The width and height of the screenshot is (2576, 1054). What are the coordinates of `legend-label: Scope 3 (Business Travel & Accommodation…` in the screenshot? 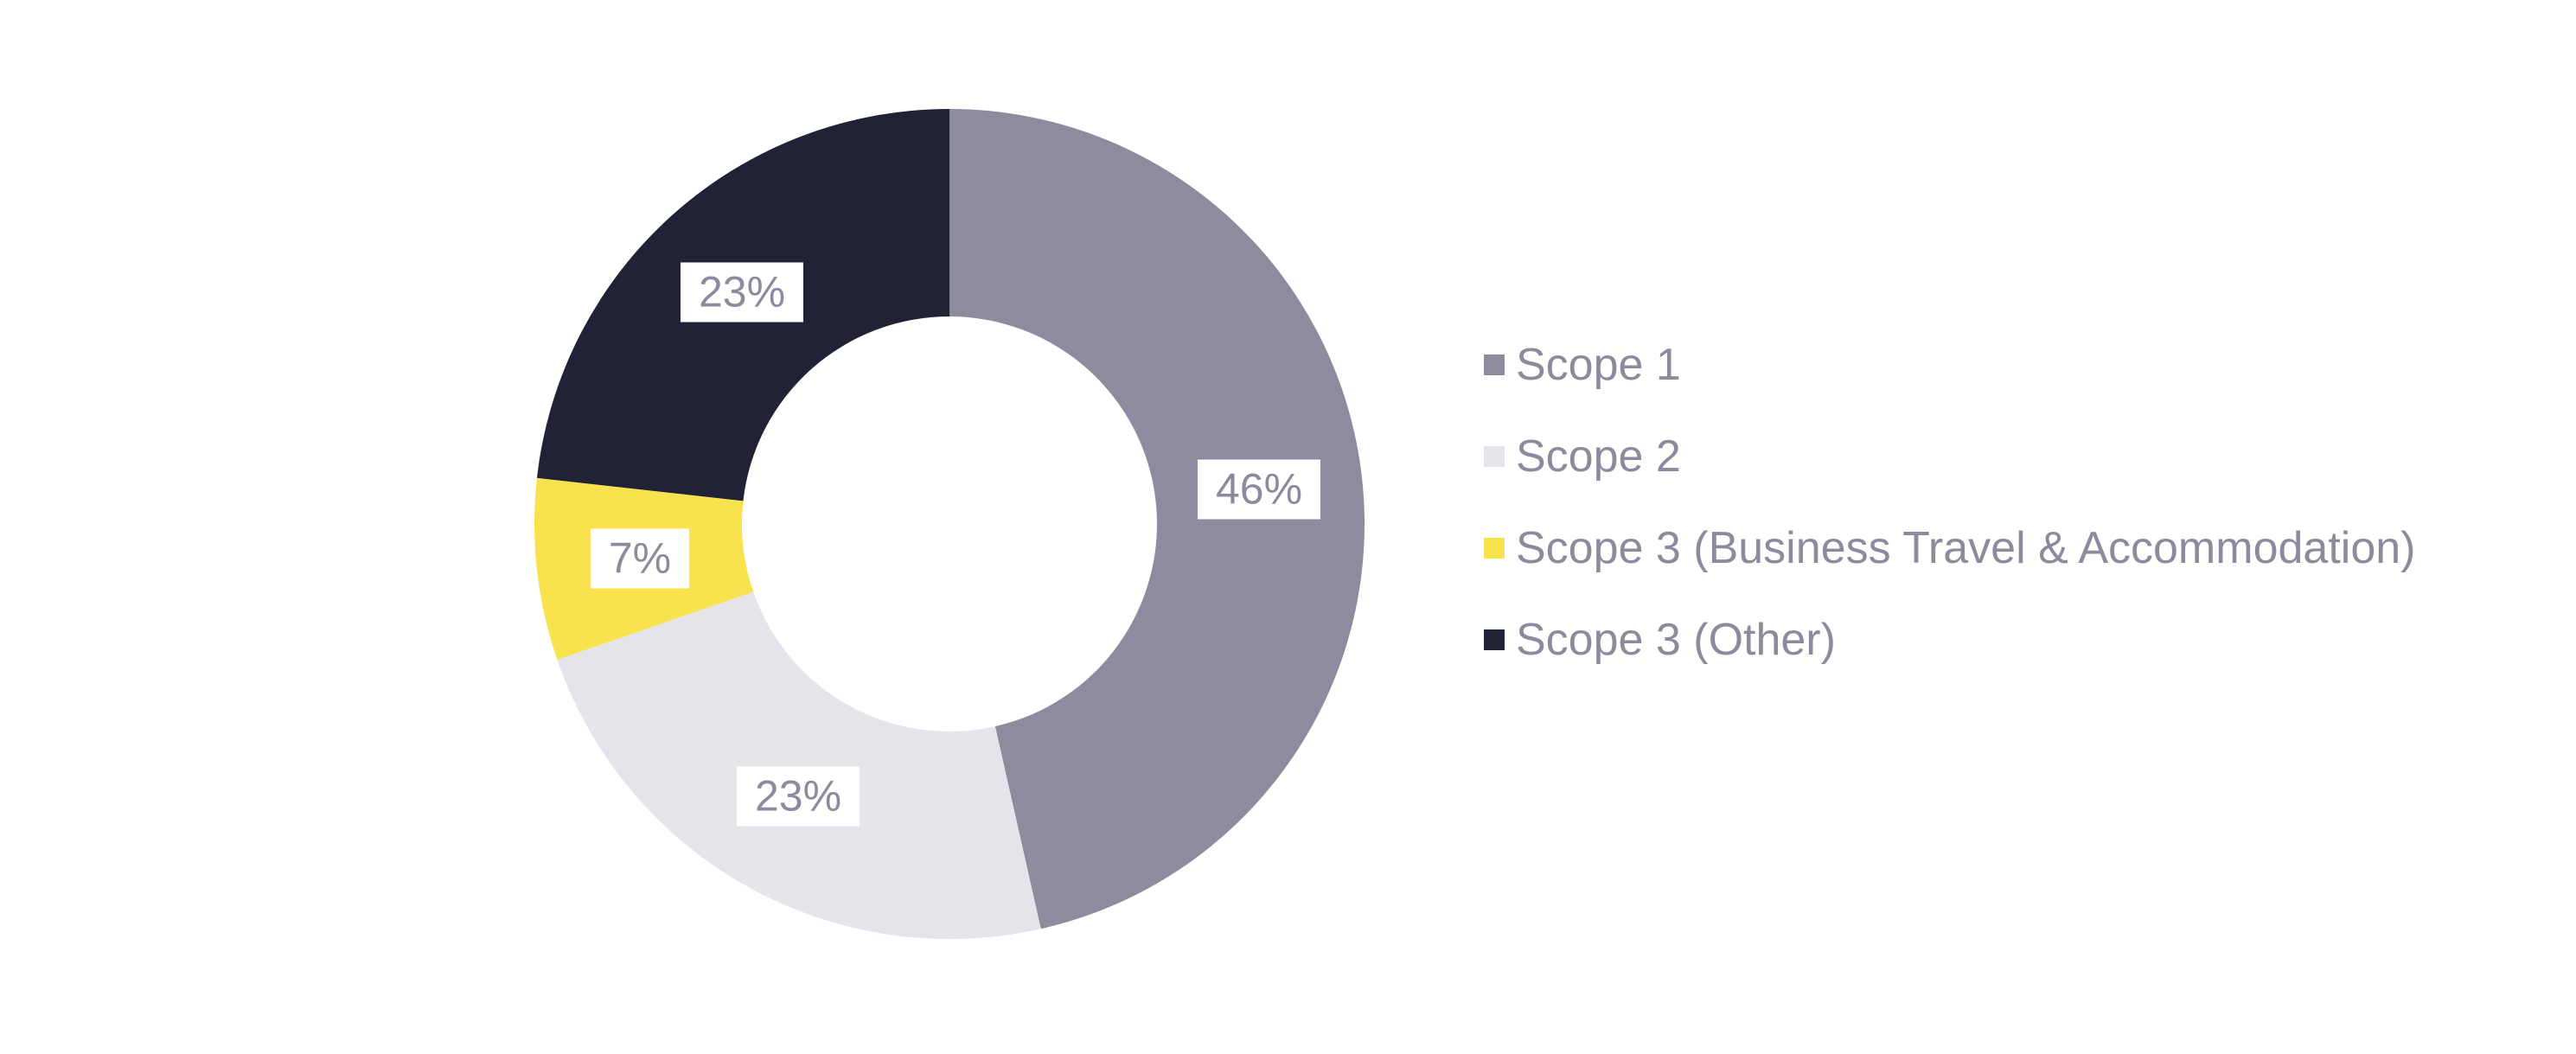 It's located at (1966, 548).